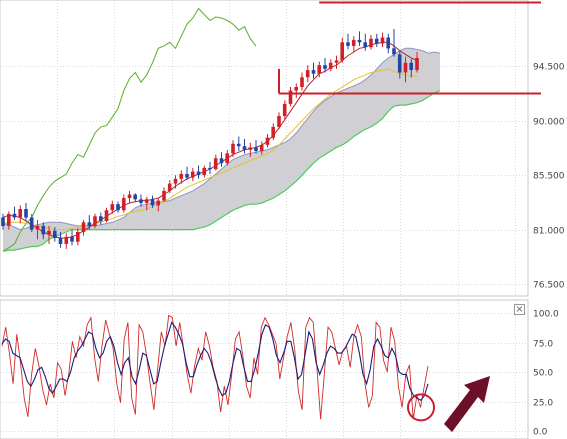  What do you see at coordinates (519, 309) in the screenshot?
I see `close-oscillator-button: ×` at bounding box center [519, 309].